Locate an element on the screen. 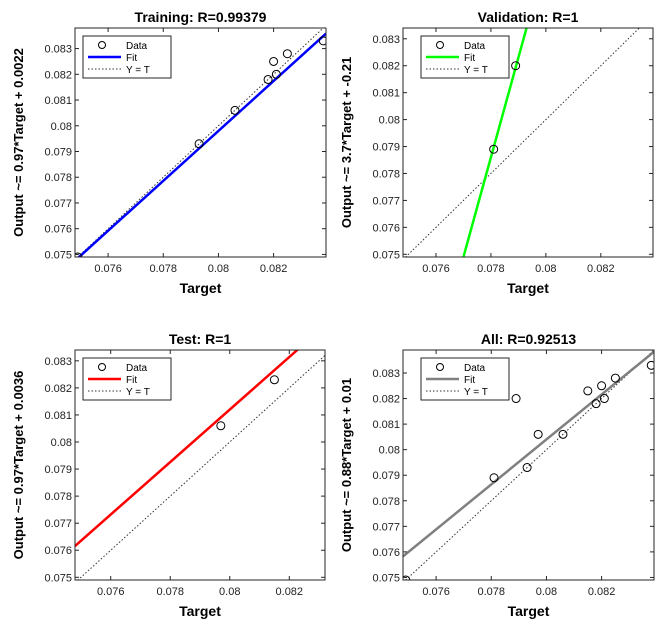 This screenshot has height=624, width=661. plot-title: Test: R=1 is located at coordinates (200, 339).